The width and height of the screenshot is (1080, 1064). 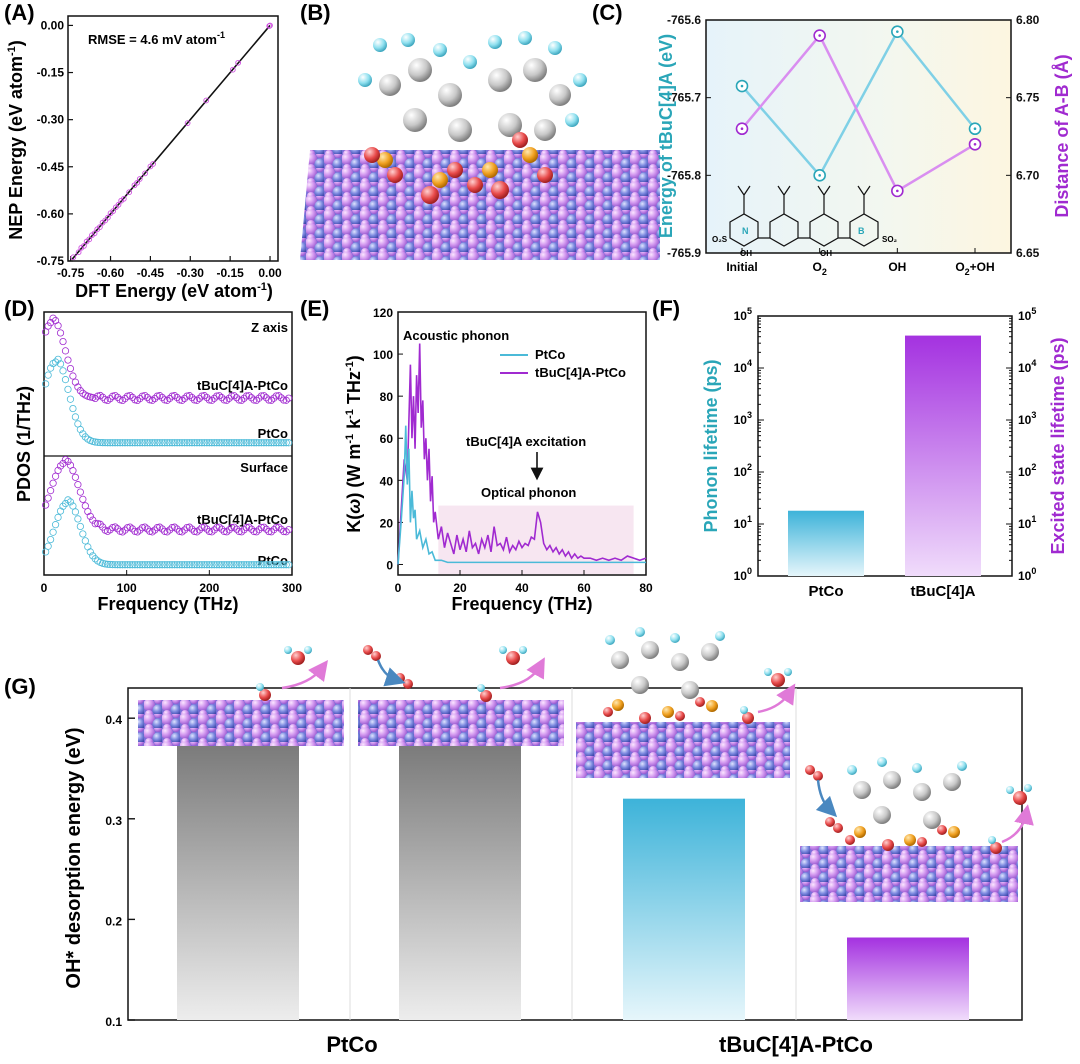 What do you see at coordinates (885, 444) in the screenshot?
I see `panel-f-ticks: 10⁰ 10⁰ 10¹ 10¹ 102 102 10³ 10³ 10⁴ 10⁴ 10⁵ 10⁵` at bounding box center [885, 444].